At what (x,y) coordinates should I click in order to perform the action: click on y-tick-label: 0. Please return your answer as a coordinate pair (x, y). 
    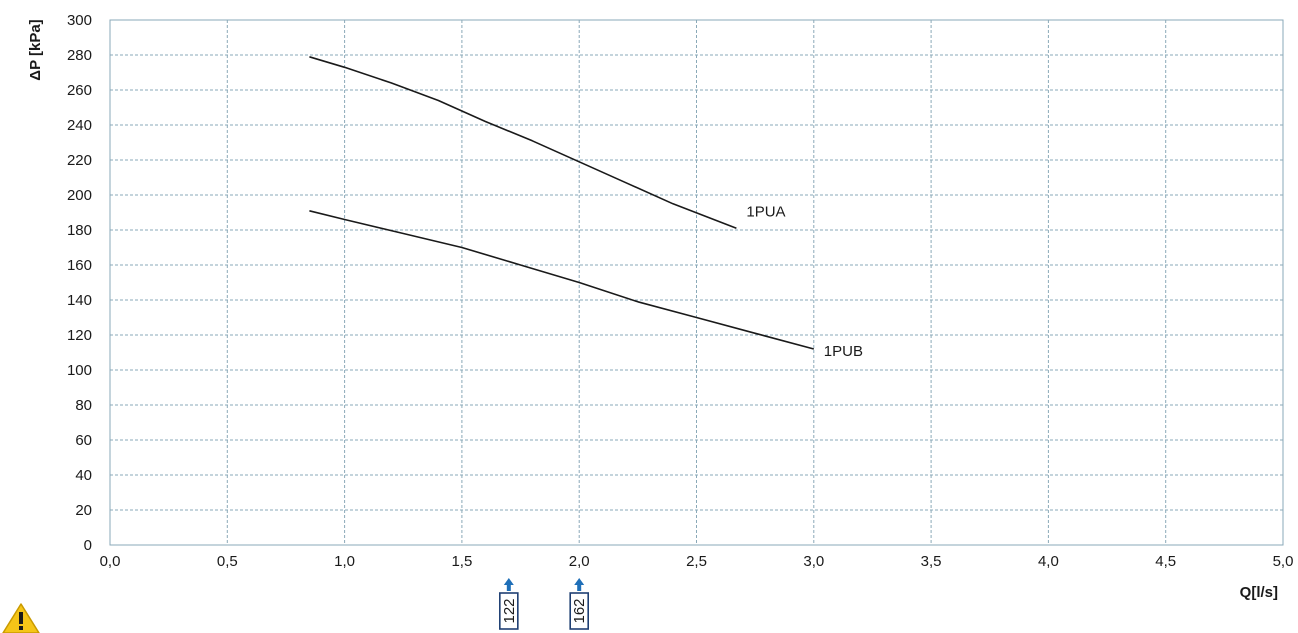
    Looking at the image, I should click on (88, 545).